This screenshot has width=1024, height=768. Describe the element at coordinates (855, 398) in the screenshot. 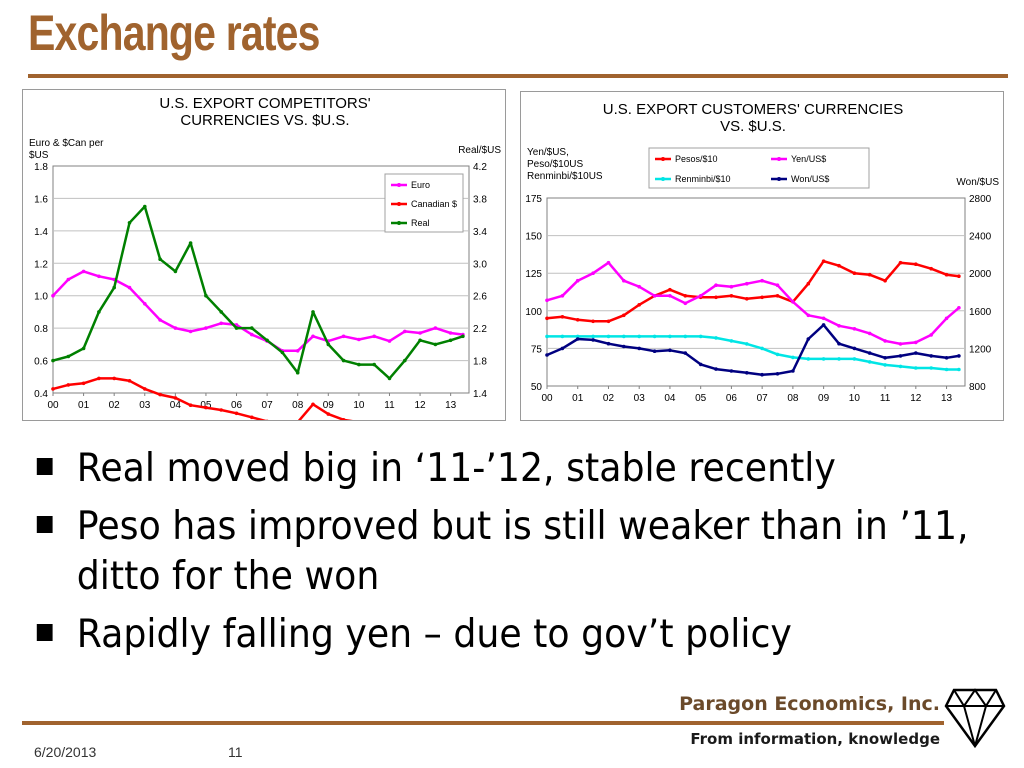

I see `x-tick-label: 10` at that location.